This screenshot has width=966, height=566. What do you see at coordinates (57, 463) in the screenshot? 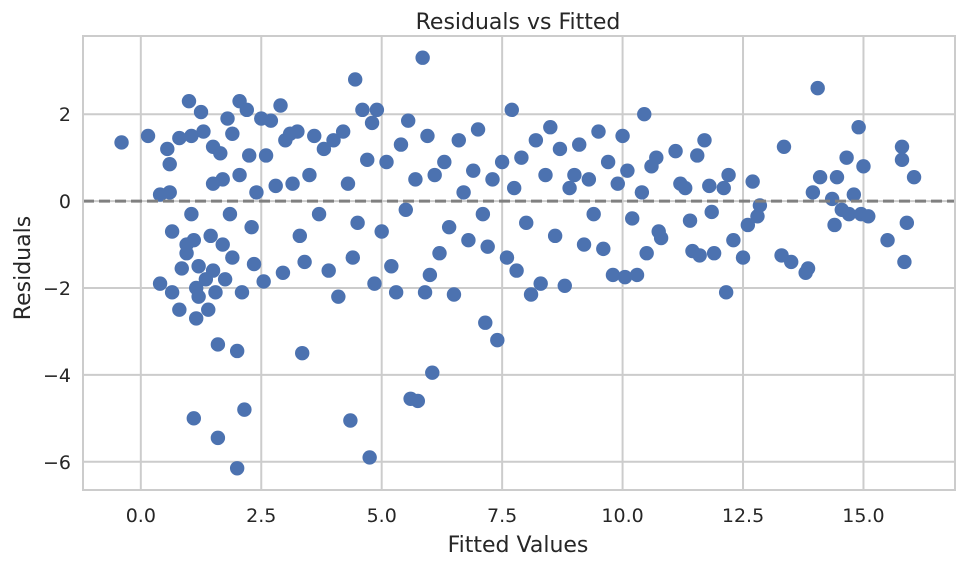
I see `y-tick-label: −6` at bounding box center [57, 463].